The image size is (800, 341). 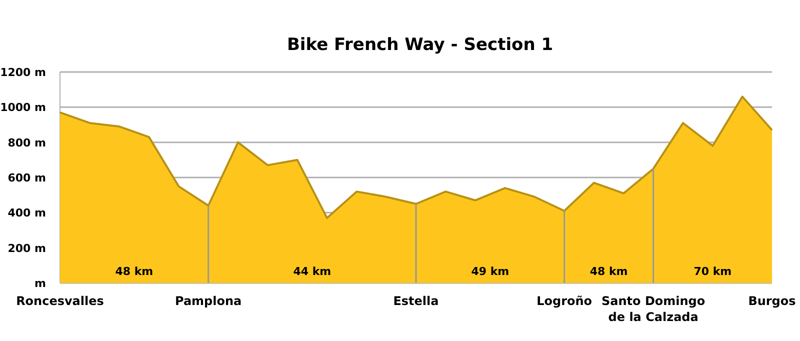 What do you see at coordinates (23, 107) in the screenshot?
I see `y-tick-label: 1000 m` at bounding box center [23, 107].